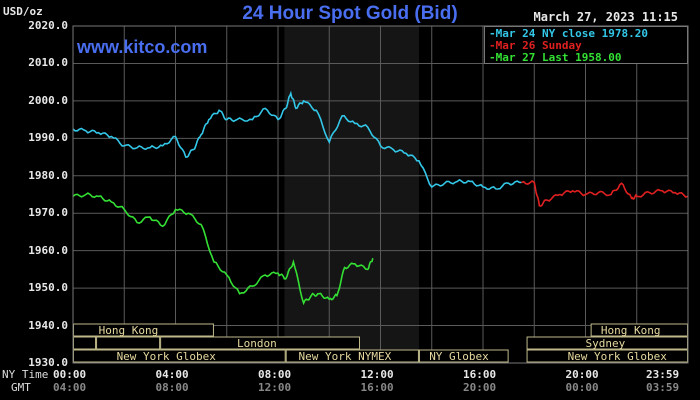 This screenshot has height=400, width=700. Describe the element at coordinates (345, 356) in the screenshot. I see `session-label: New York NYMEX` at that location.